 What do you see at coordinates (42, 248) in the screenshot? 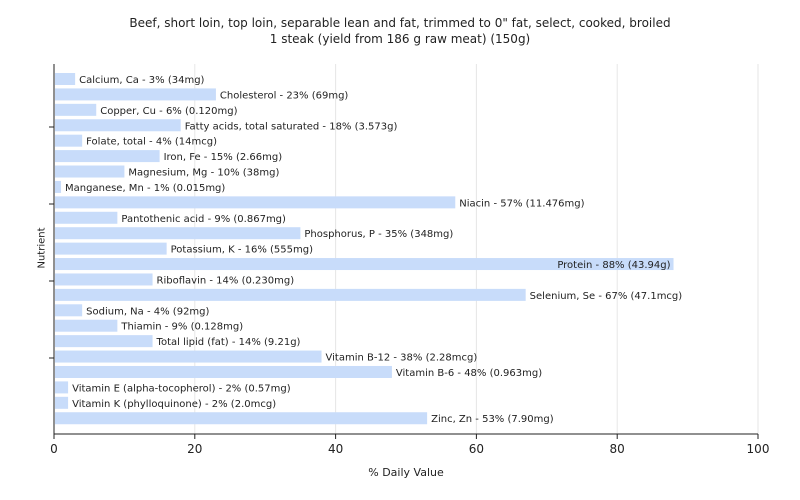
I see `y-axis-label: Nutrient` at bounding box center [42, 248].